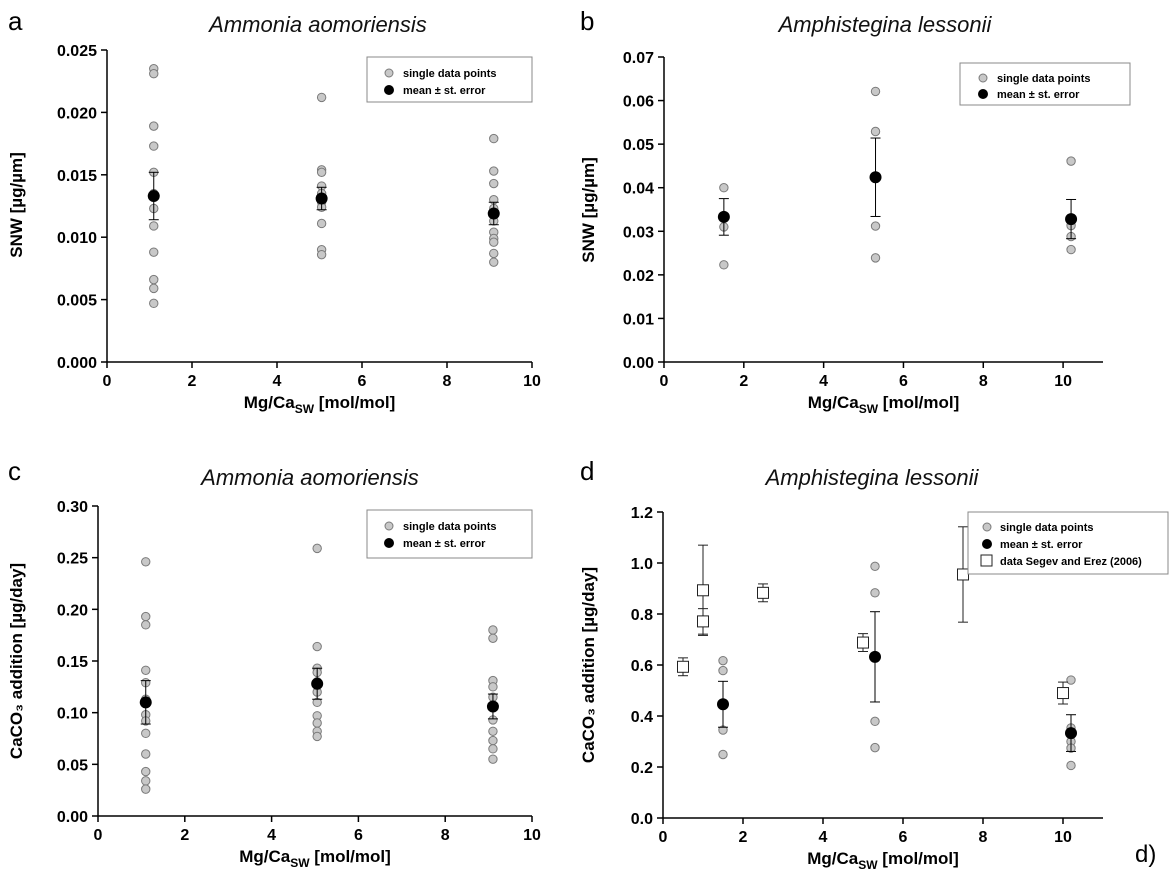 This screenshot has height=876, width=1171. Describe the element at coordinates (642, 819) in the screenshot. I see `y-tick-label: 0.0` at that location.